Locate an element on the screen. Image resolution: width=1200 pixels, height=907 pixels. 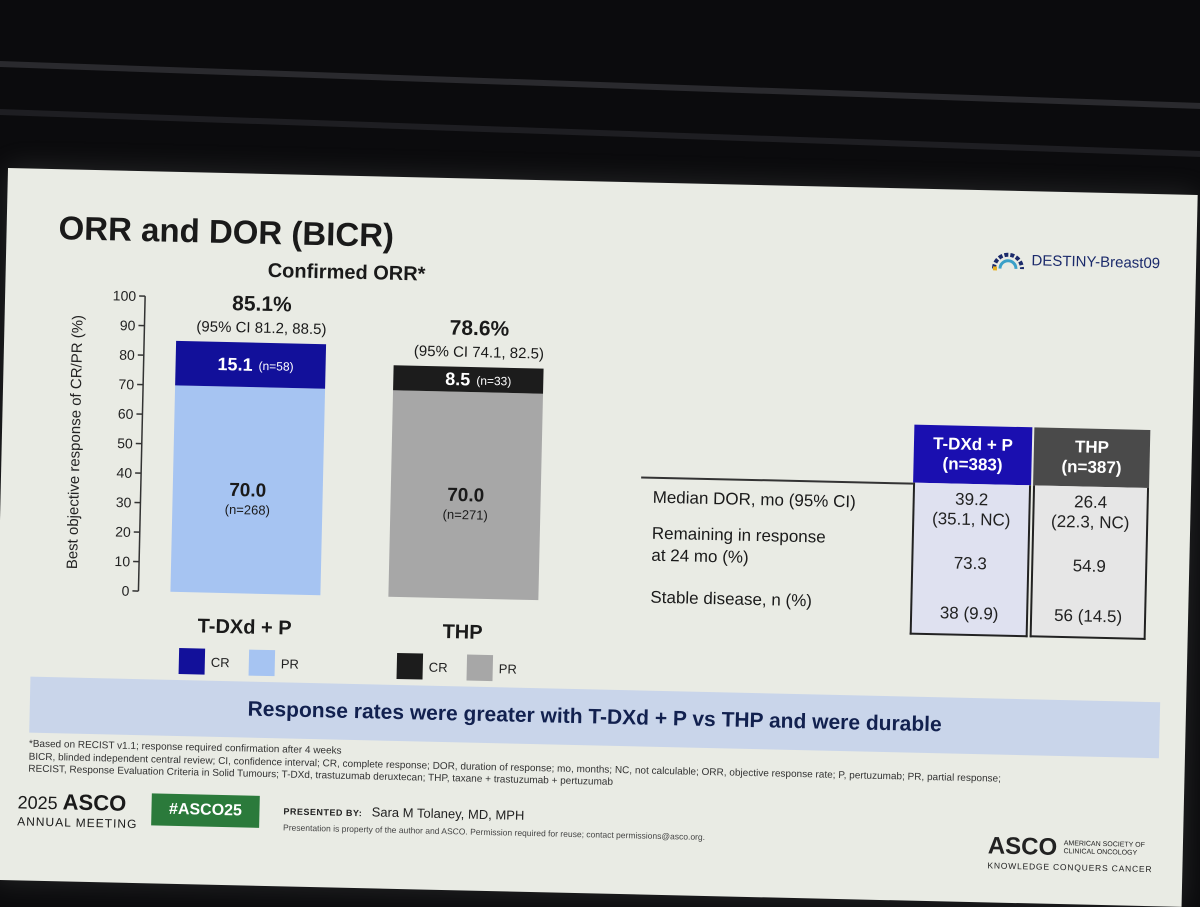
cell-ci: (35.1, NC) is located at coordinates (971, 520).